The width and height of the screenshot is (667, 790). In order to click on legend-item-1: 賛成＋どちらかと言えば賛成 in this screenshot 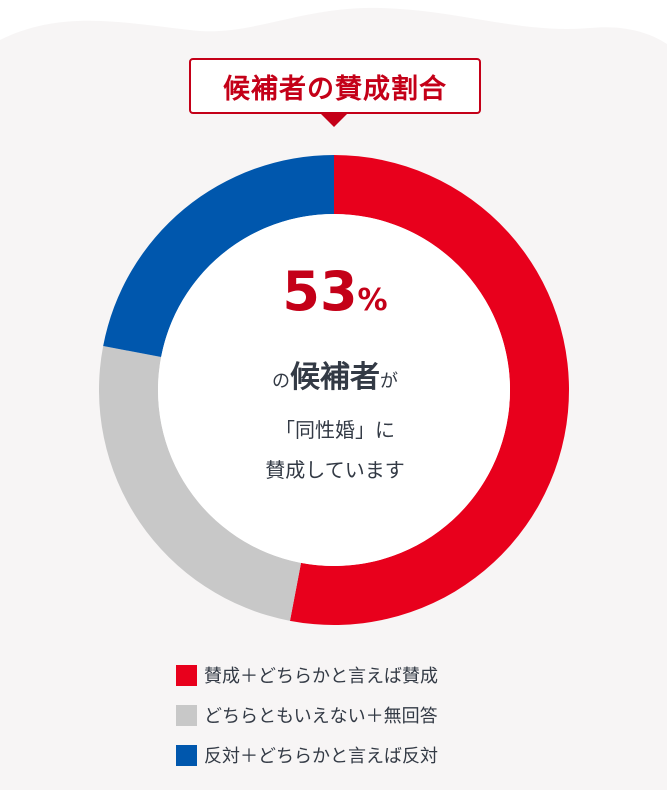, I will do `click(307, 675)`.